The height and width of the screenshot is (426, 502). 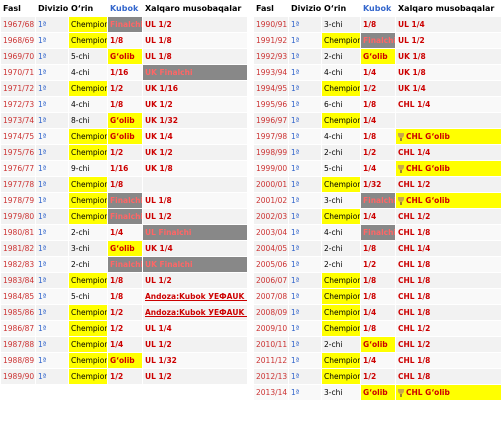 I want to click on season-link: 1981/82, so click(x=18, y=248).